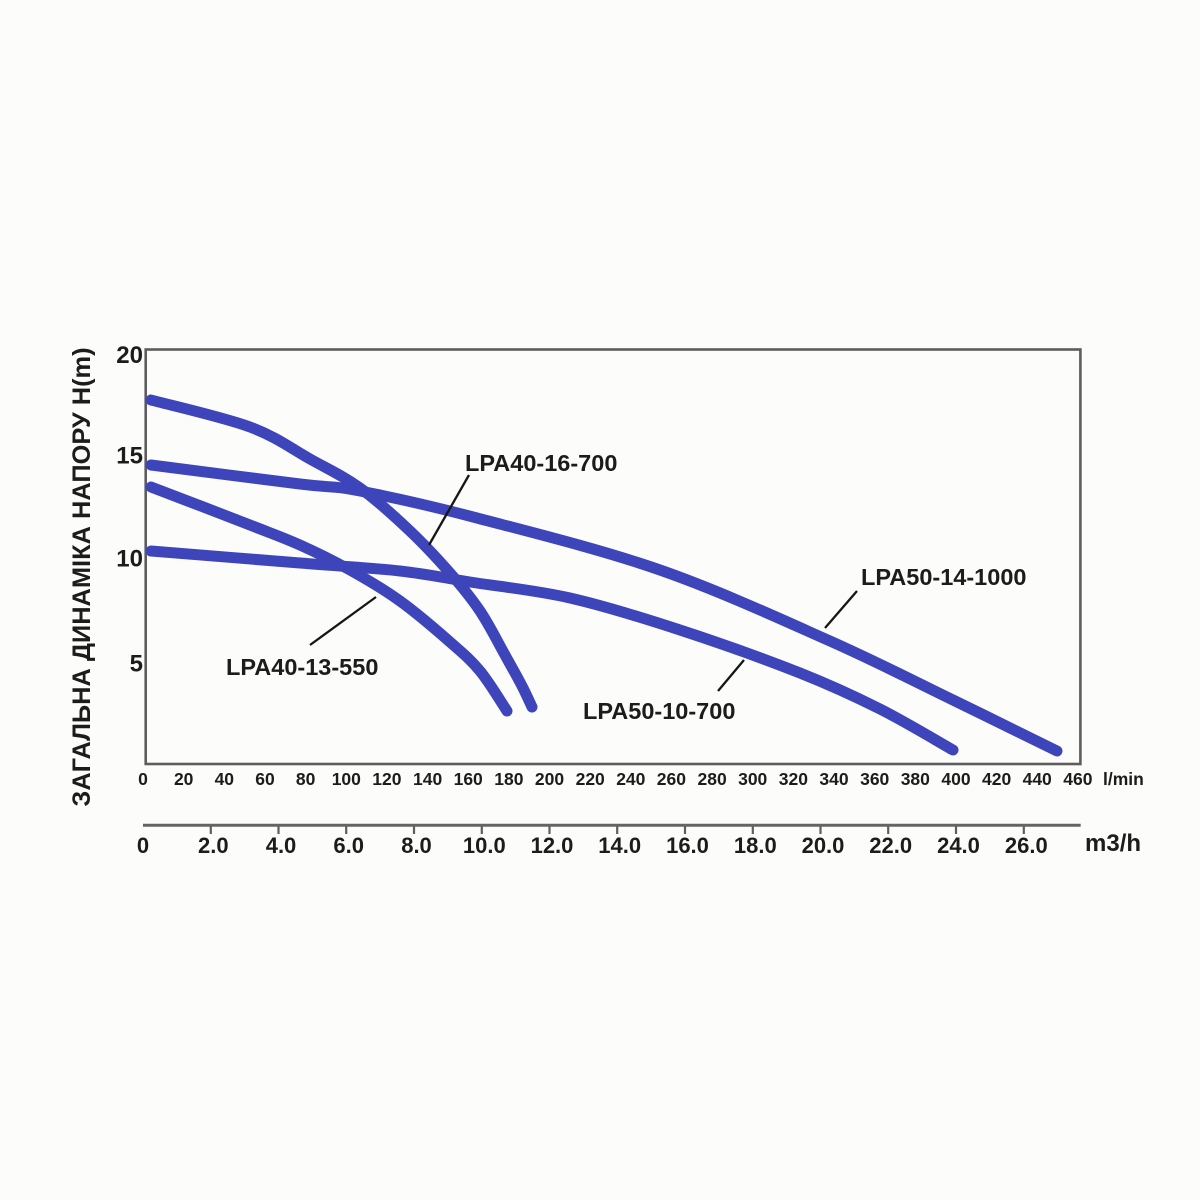 The width and height of the screenshot is (1200, 1200). What do you see at coordinates (1077, 779) in the screenshot?
I see `svg-text: 460` at bounding box center [1077, 779].